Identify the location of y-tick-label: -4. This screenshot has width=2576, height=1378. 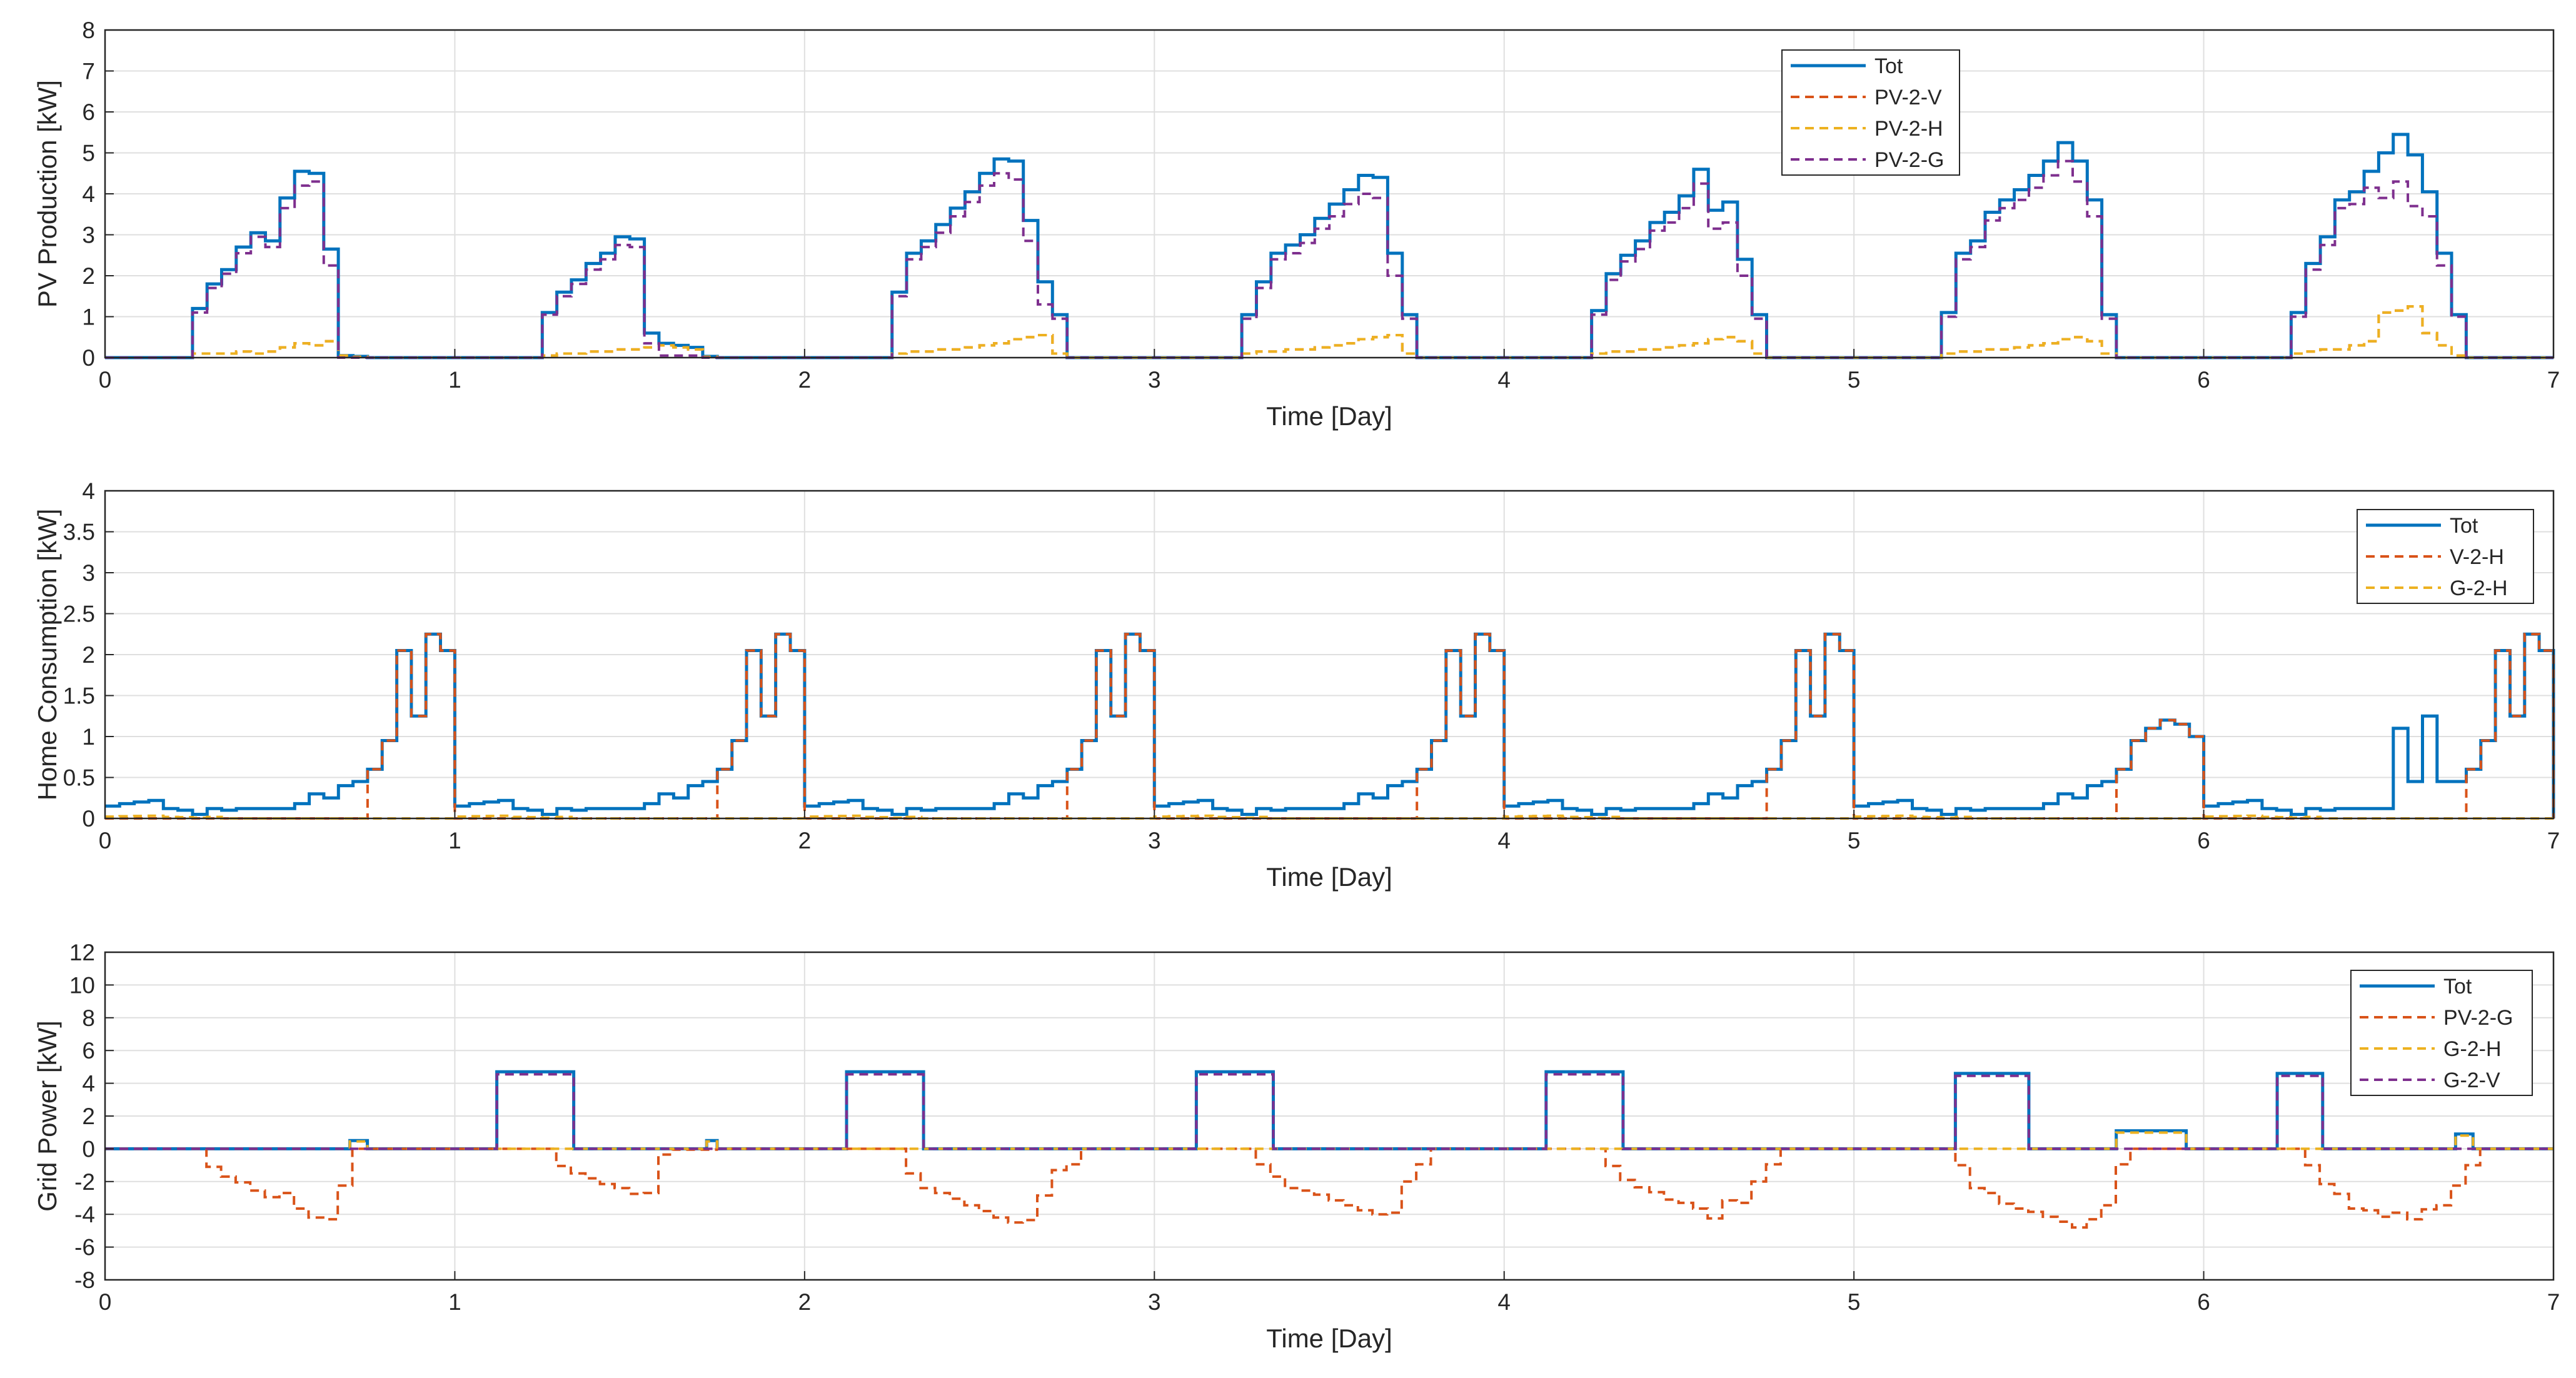
(84, 1214).